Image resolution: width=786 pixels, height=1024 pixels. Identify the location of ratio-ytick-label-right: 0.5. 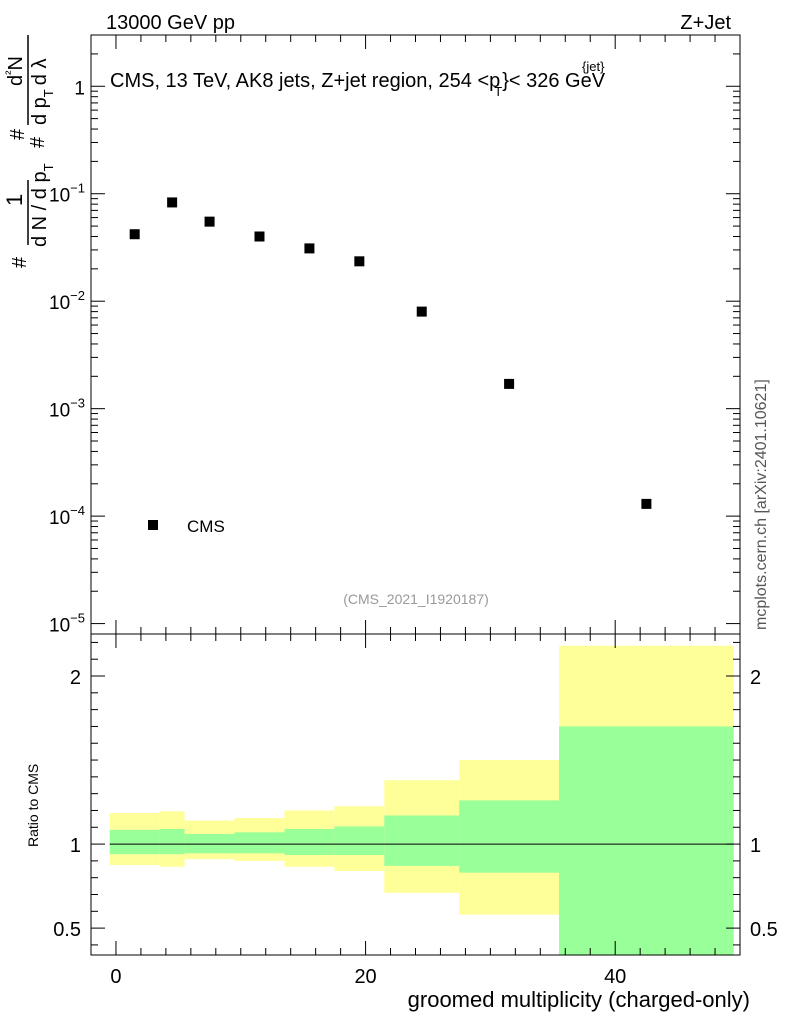
(764, 930).